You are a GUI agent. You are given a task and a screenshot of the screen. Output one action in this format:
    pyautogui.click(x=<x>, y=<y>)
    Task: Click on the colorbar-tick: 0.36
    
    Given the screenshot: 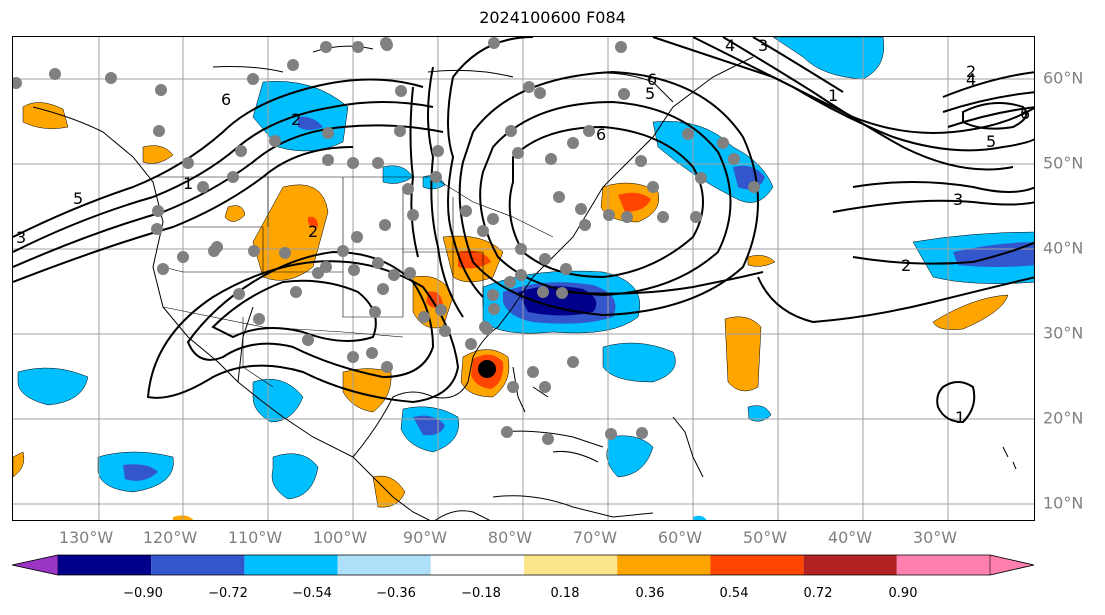 What is the action you would take?
    pyautogui.click(x=650, y=593)
    